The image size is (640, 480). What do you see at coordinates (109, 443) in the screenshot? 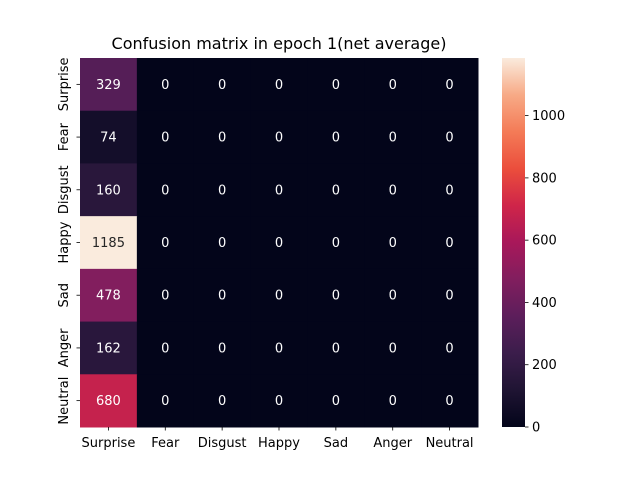
I see `x-tick-label: Surprise` at bounding box center [109, 443].